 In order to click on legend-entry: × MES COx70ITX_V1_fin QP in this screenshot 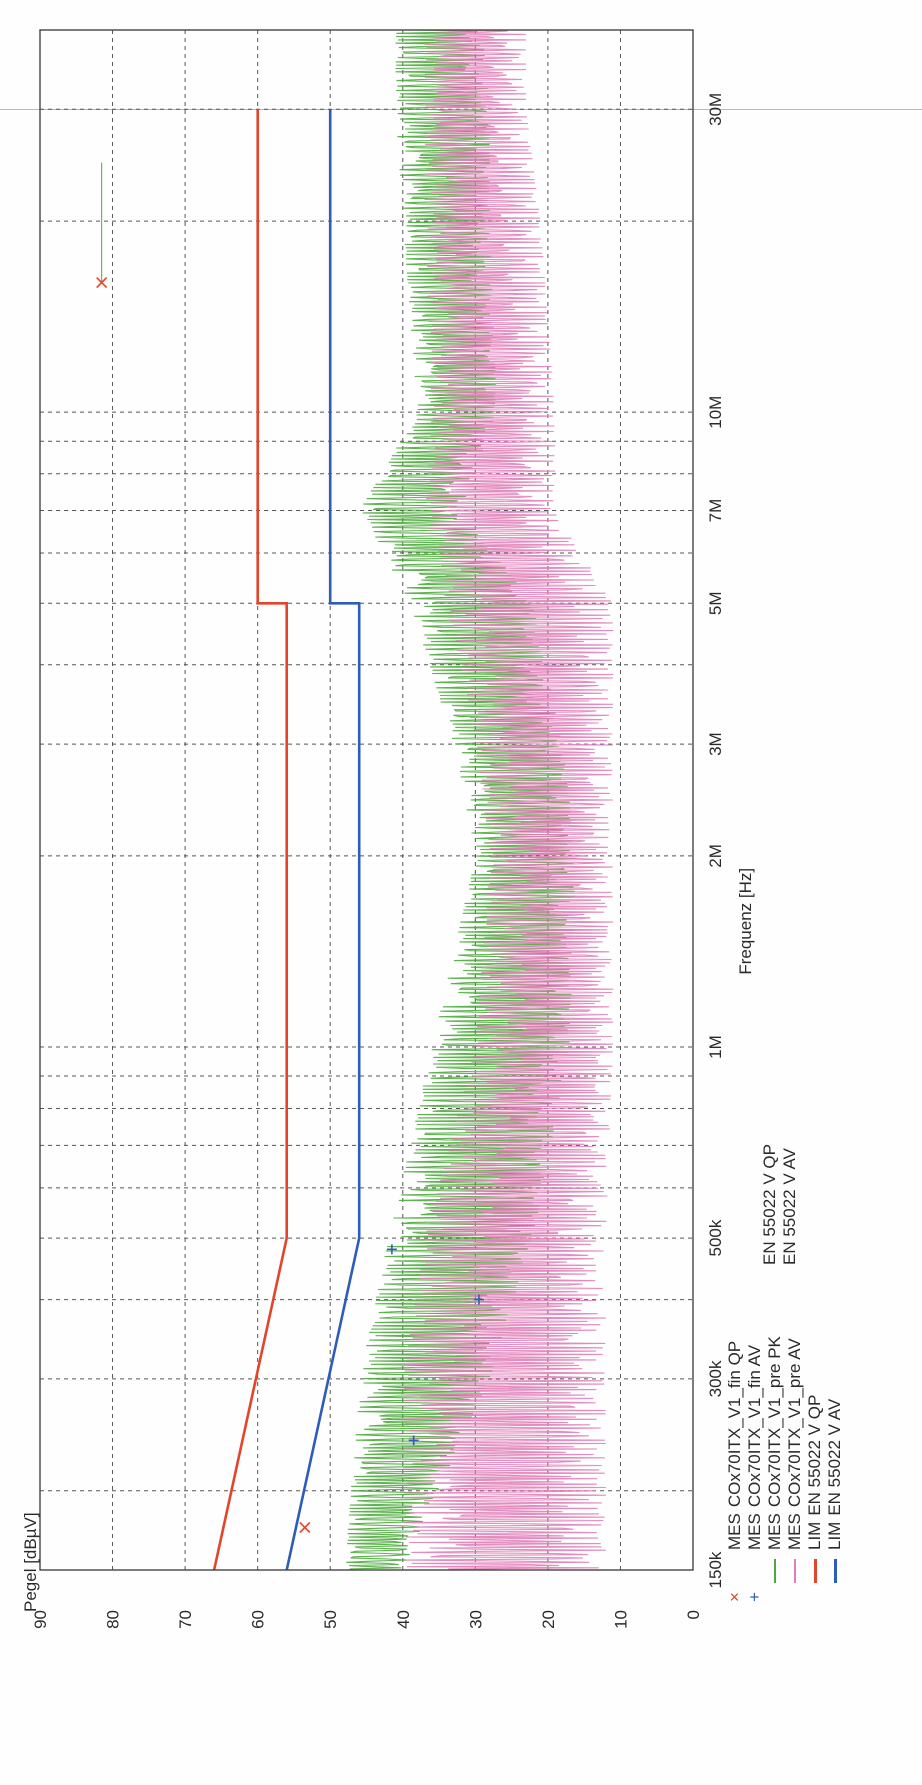, I will do `click(735, 1475)`.